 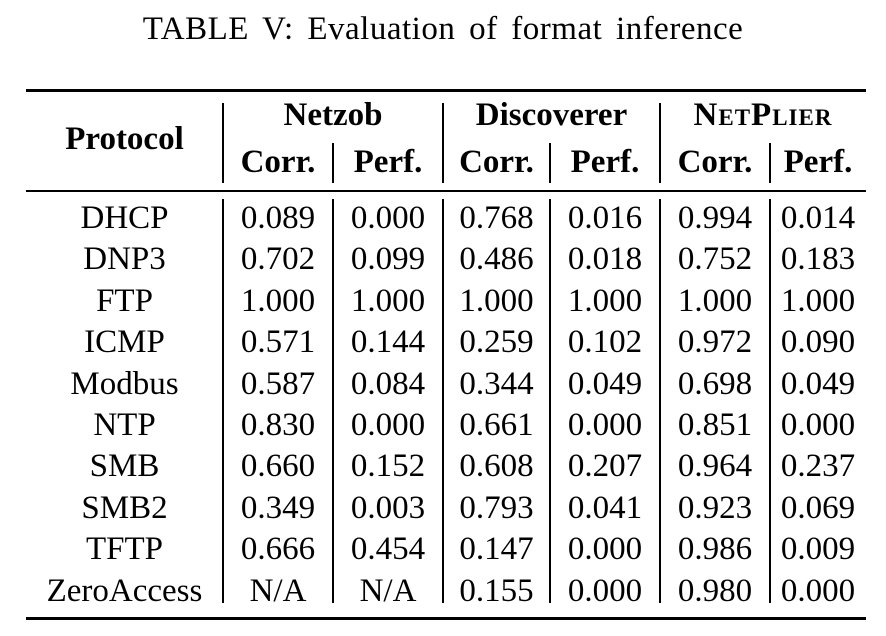 What do you see at coordinates (763, 115) in the screenshot?
I see `header-group-netplier: NetPlier` at bounding box center [763, 115].